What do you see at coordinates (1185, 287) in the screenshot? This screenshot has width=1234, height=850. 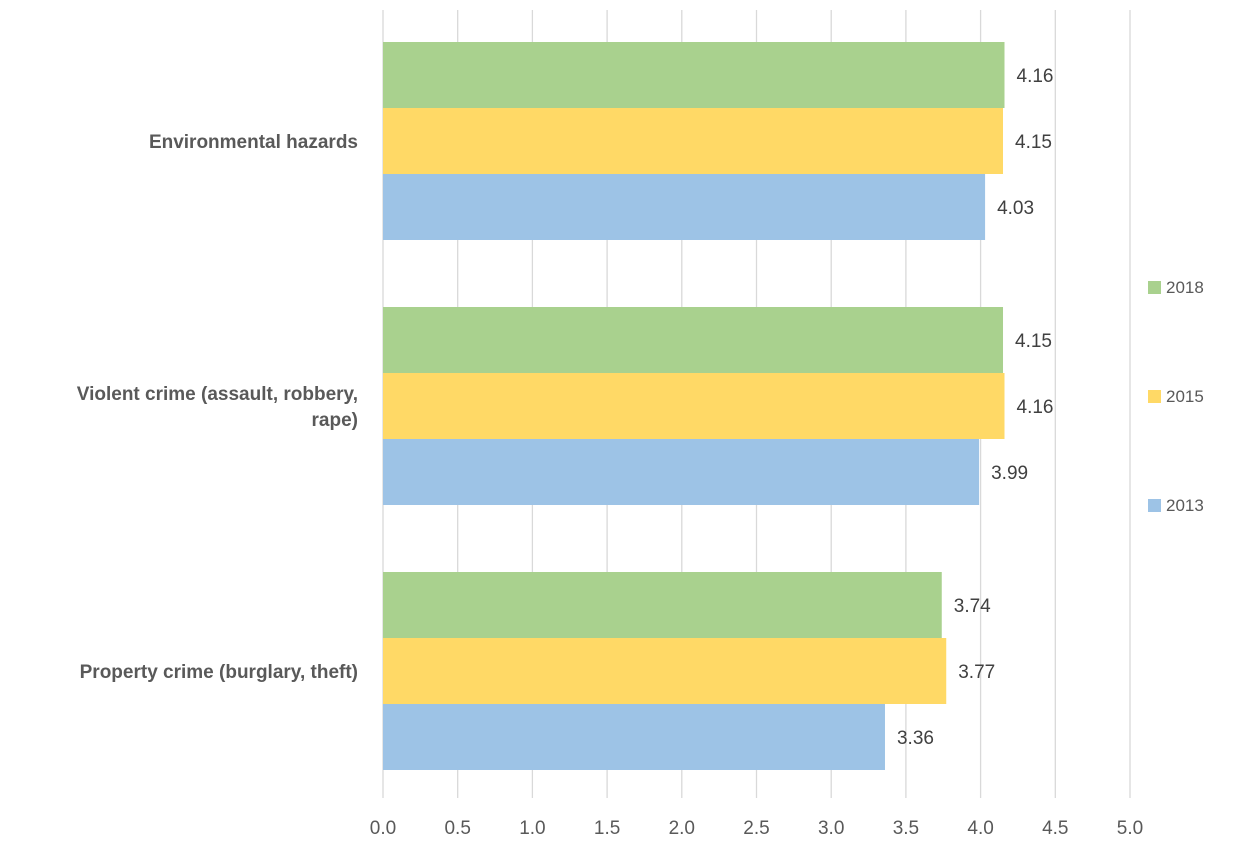 I see `legend-label-2018: 2018` at bounding box center [1185, 287].